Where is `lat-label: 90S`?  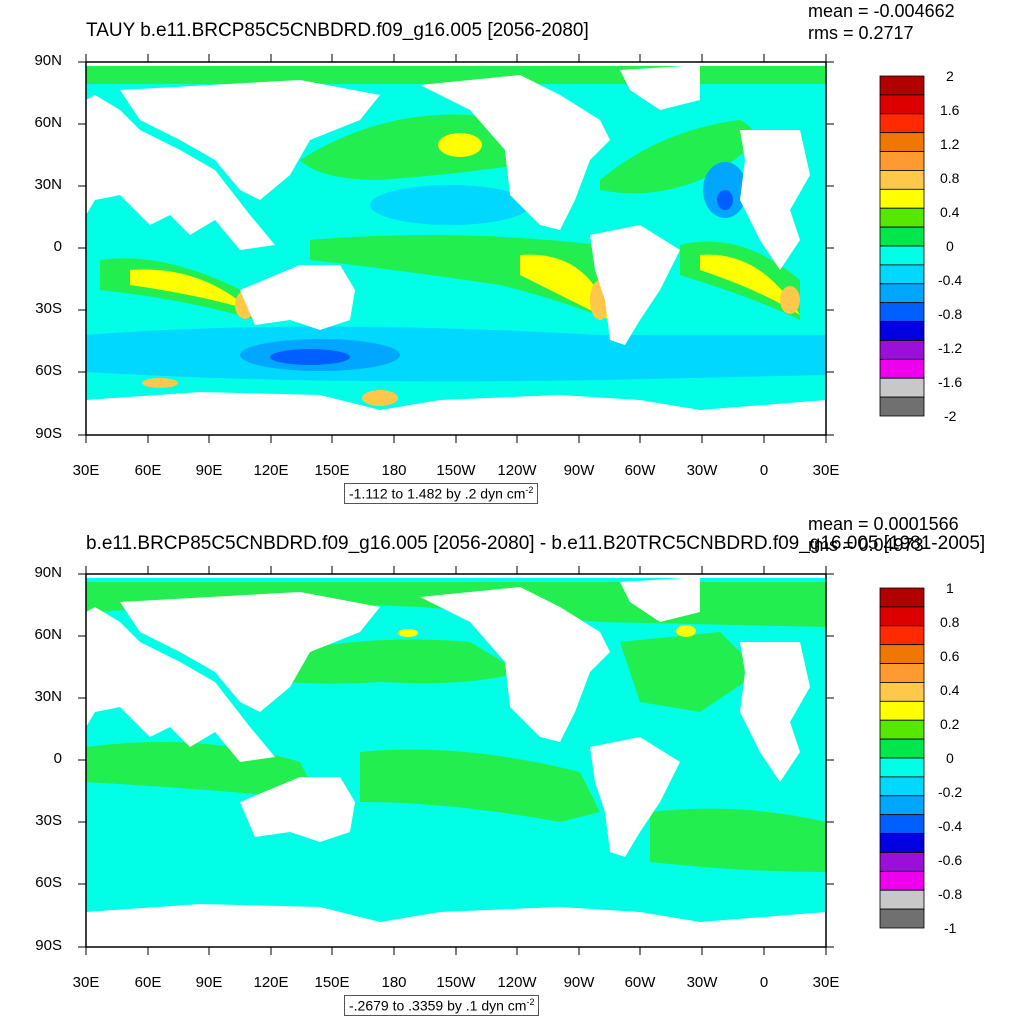
lat-label: 90S is located at coordinates (48, 945).